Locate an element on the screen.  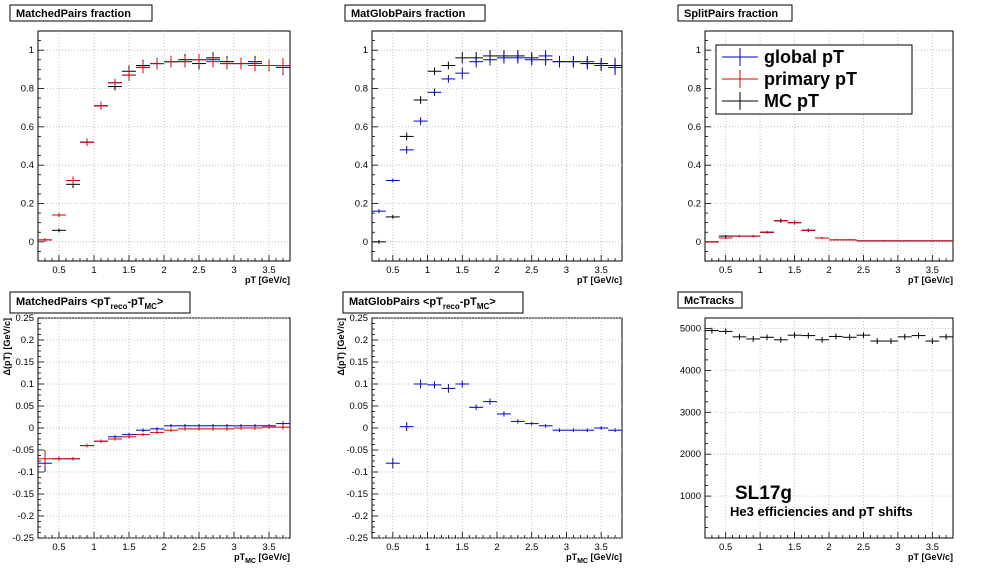
y-tick-label: 5000 is located at coordinates (690, 328).